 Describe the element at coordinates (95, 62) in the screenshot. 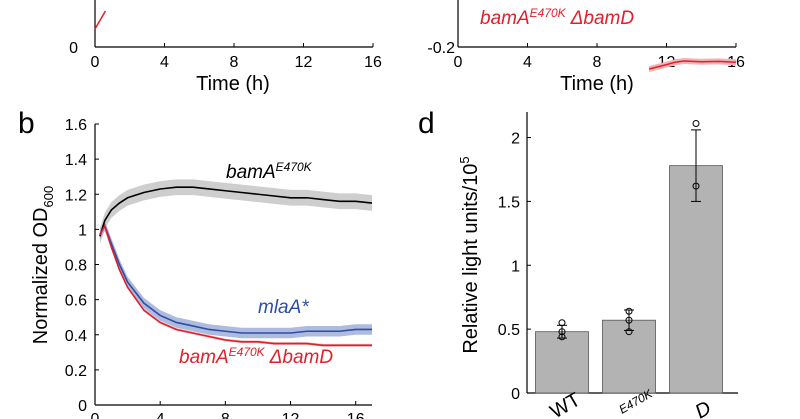

I see `panel-a-xtick-label-0: 0` at that location.